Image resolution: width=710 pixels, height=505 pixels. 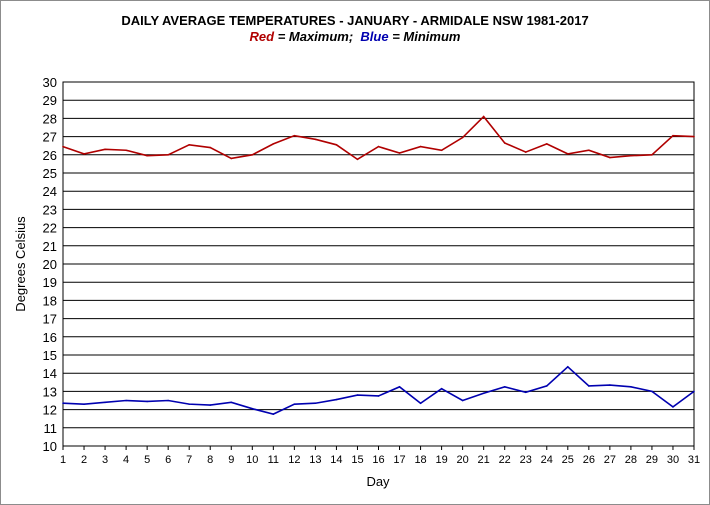 What do you see at coordinates (505, 460) in the screenshot?
I see `x-tick-label: 22` at bounding box center [505, 460].